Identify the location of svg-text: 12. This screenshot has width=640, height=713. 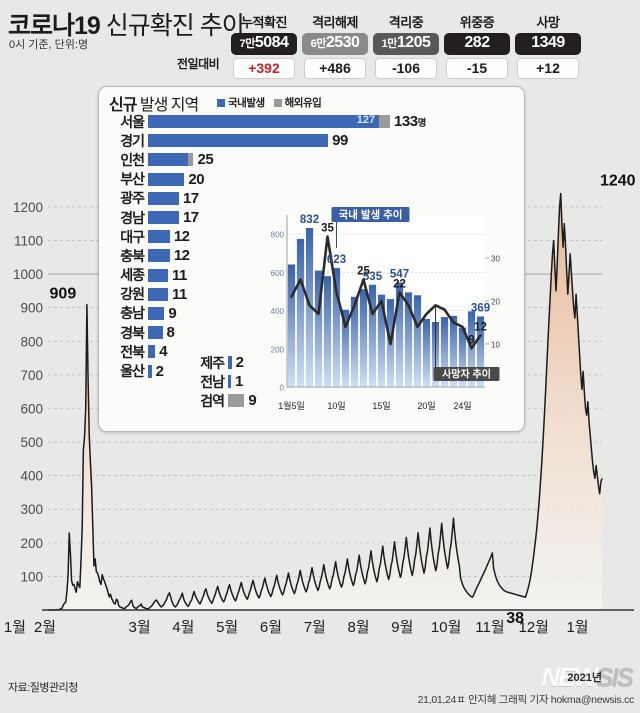
(480, 327).